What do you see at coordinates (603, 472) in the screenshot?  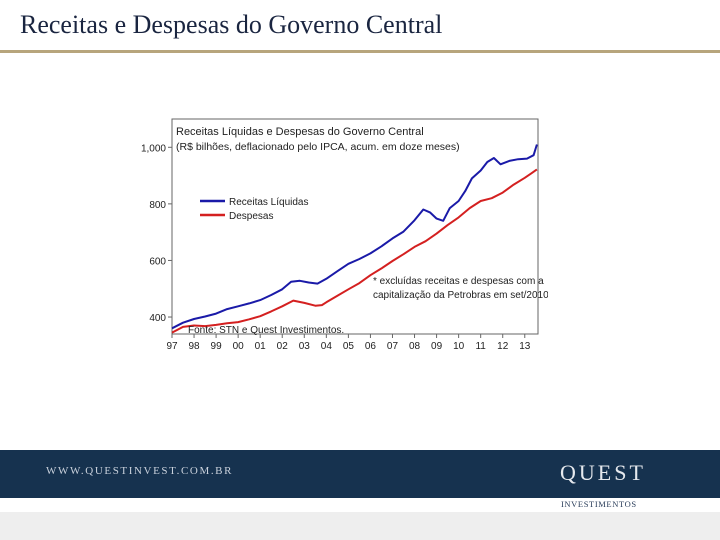 I see `quest-logo: QUEST` at bounding box center [603, 472].